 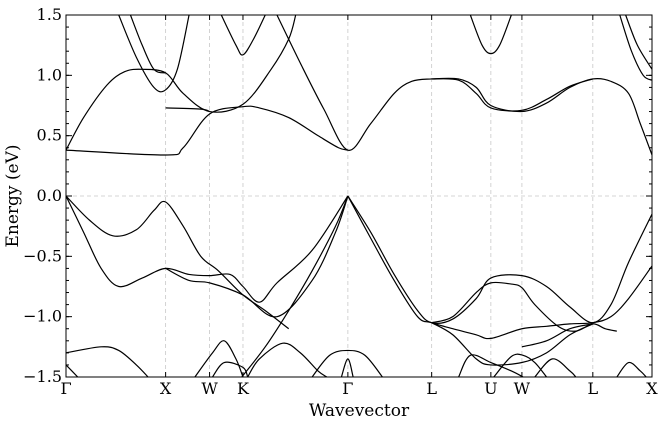 I want to click on y-tick-label: 0.5, so click(x=49, y=135).